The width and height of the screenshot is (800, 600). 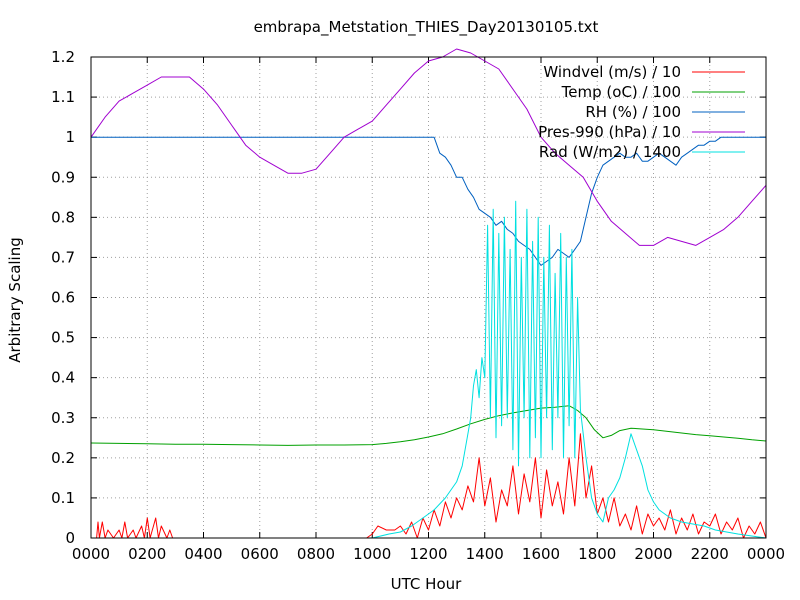 I want to click on x-tick-label: 2000, so click(x=653, y=554).